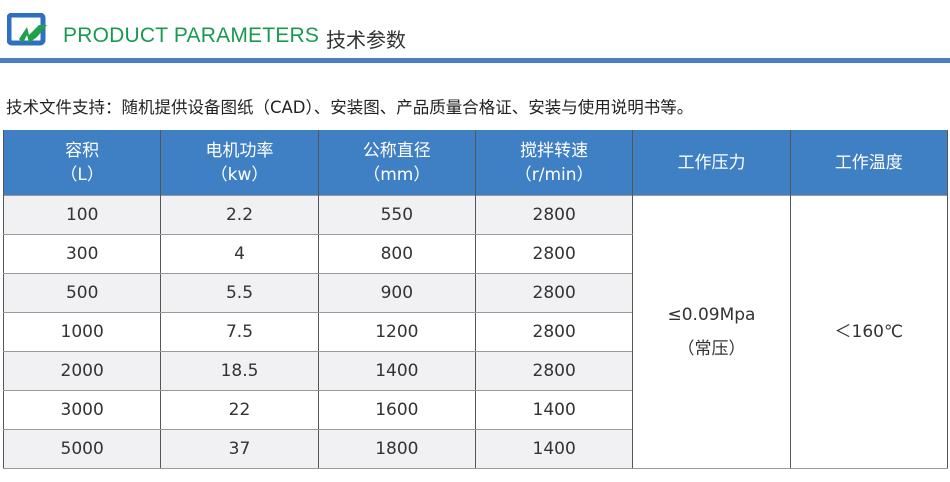  I want to click on table-cell: 100, so click(82, 215).